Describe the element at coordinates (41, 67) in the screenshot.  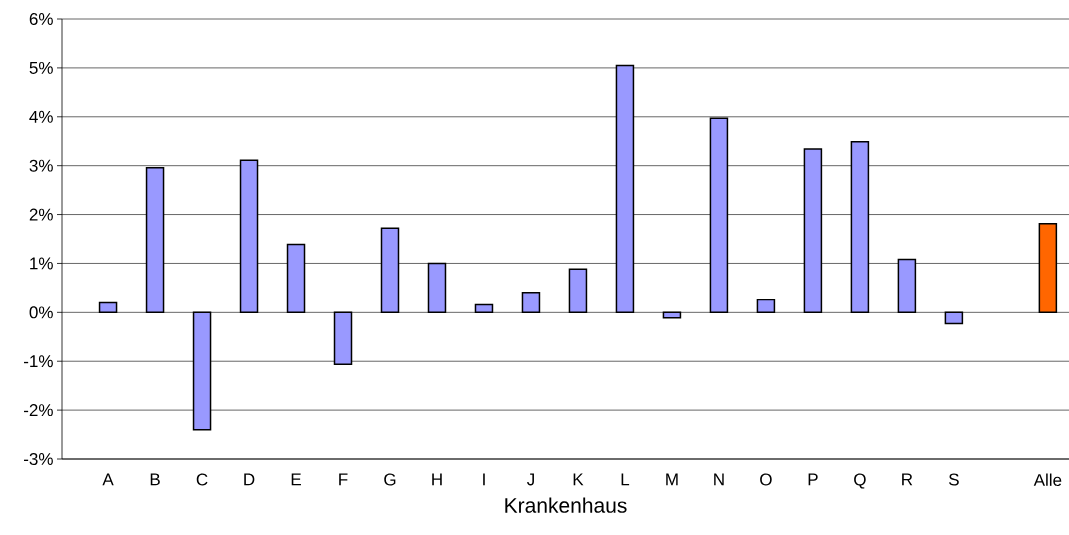
I see `y-tick-label: 5%` at that location.